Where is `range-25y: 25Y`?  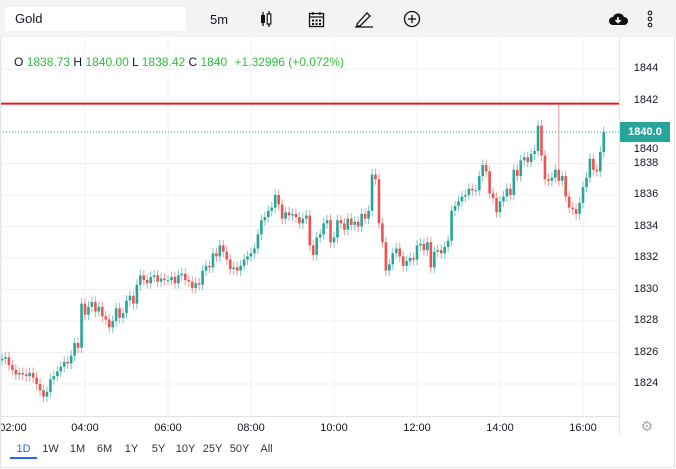 range-25y: 25Y is located at coordinates (212, 449).